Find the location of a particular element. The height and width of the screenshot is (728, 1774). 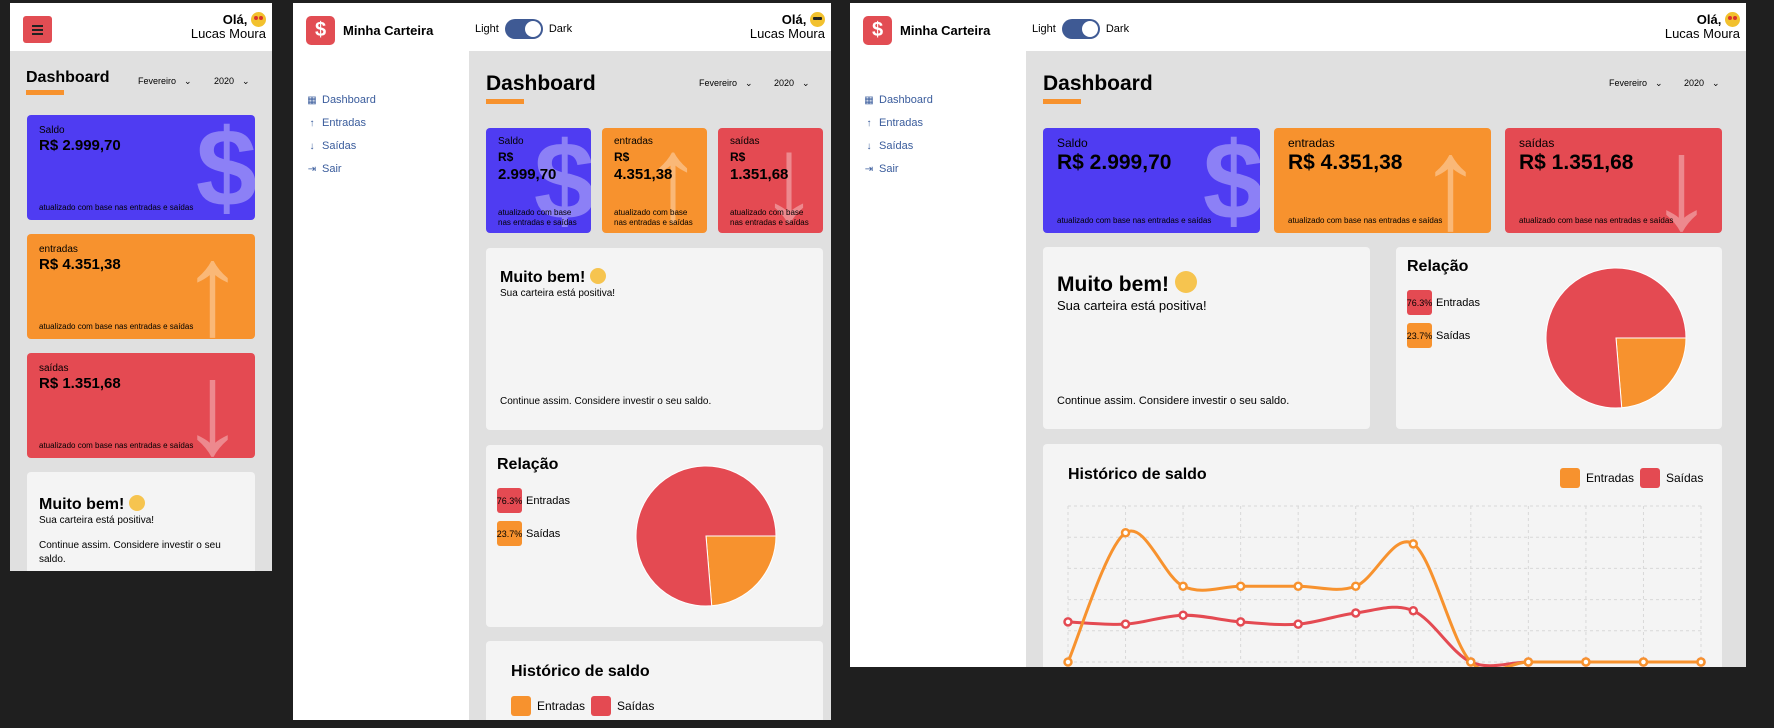

user-name: Lucas Moura is located at coordinates (228, 33).